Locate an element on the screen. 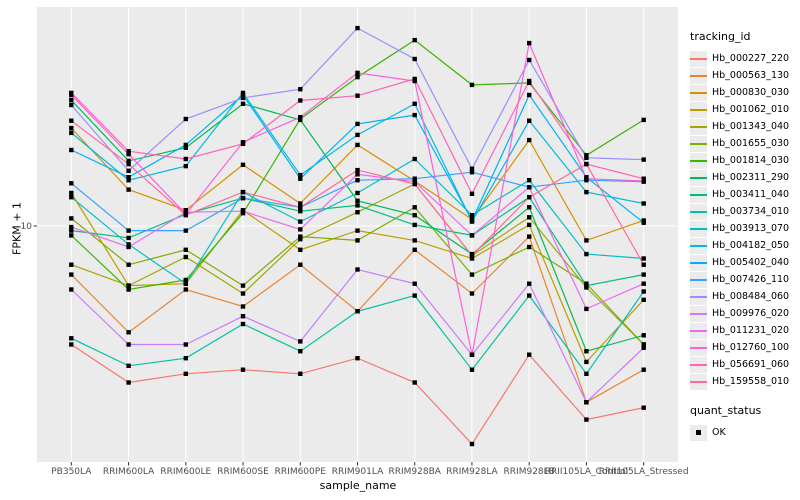 The height and width of the screenshot is (500, 800). y-tick-label: 10 is located at coordinates (26, 227).